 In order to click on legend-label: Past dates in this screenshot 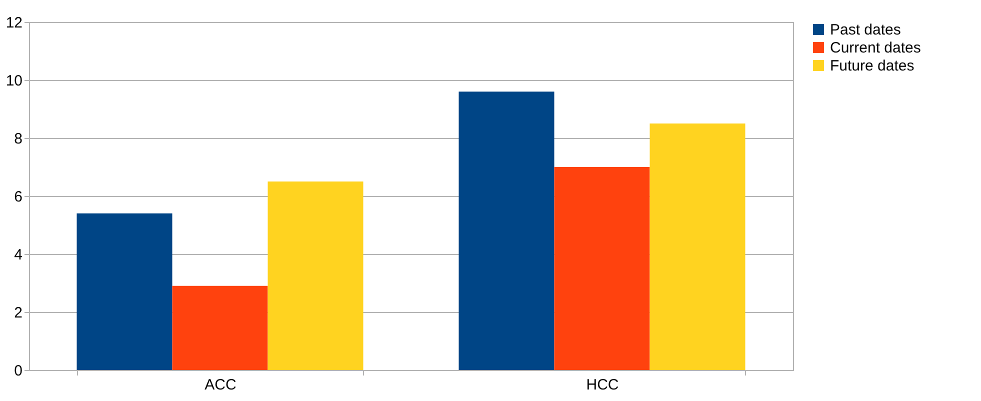, I will do `click(865, 30)`.